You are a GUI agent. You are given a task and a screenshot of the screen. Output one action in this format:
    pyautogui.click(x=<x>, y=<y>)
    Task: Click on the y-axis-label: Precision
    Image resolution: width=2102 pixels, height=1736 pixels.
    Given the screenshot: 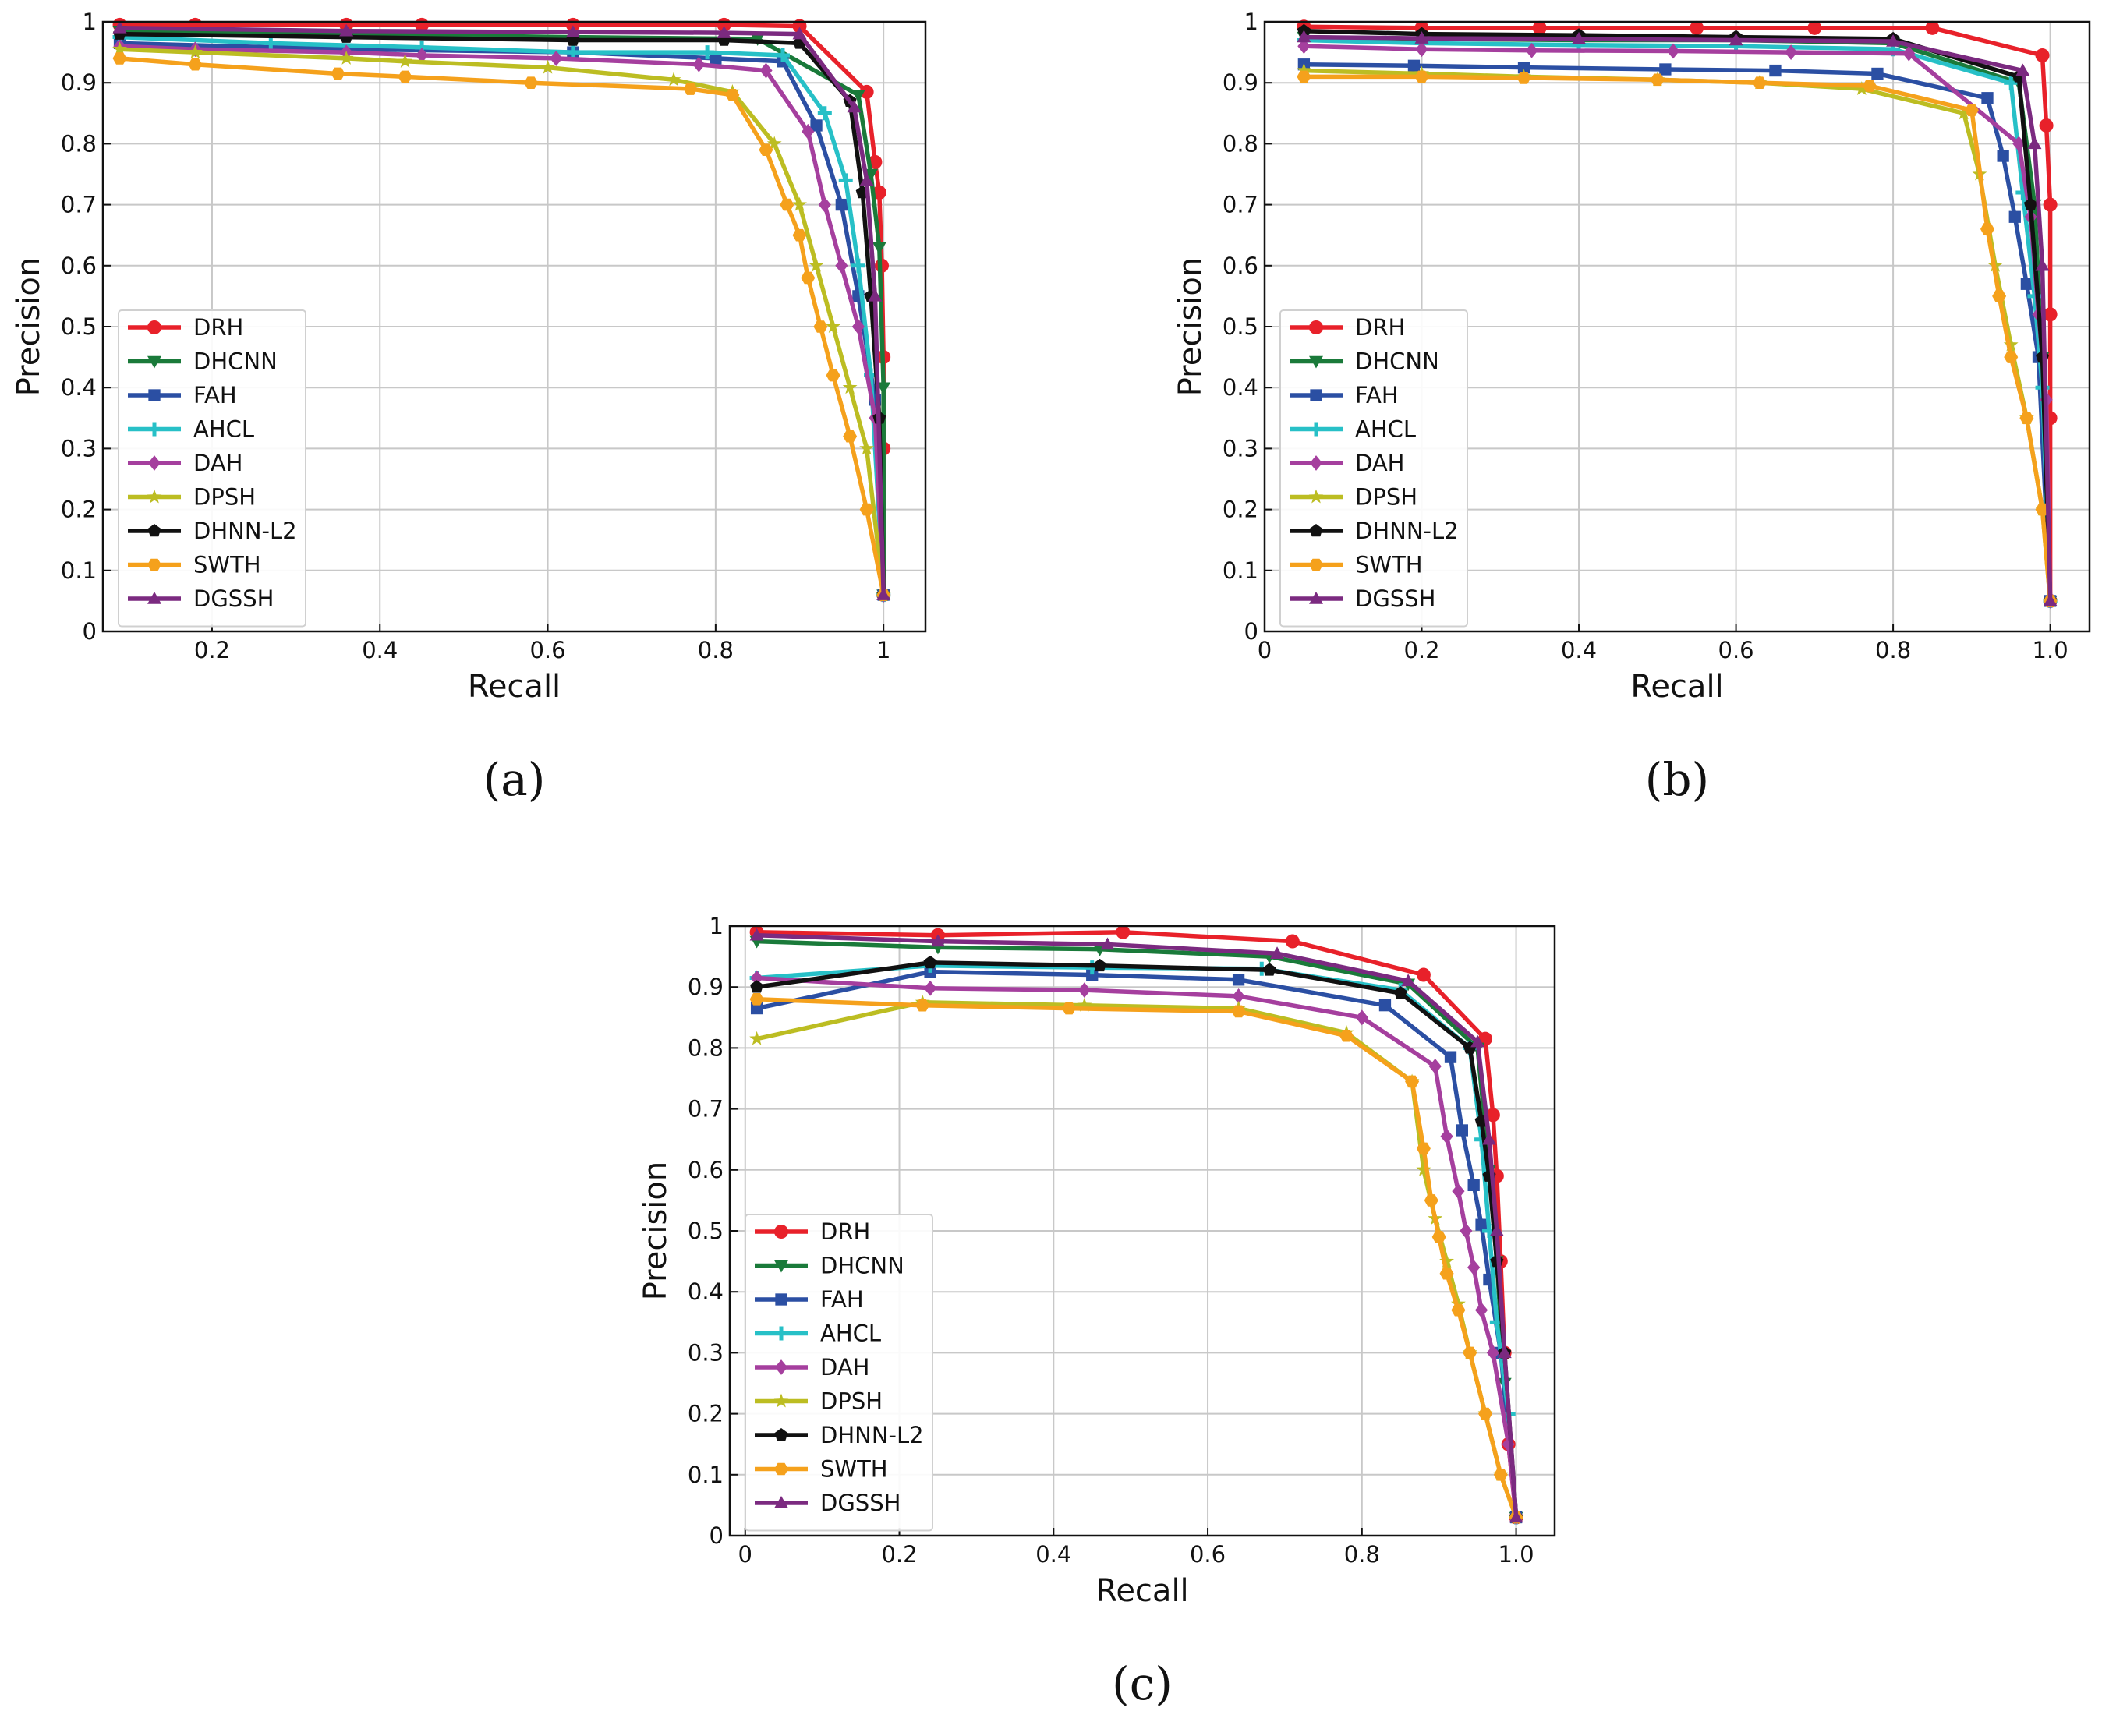 What is the action you would take?
    pyautogui.click(x=656, y=1230)
    